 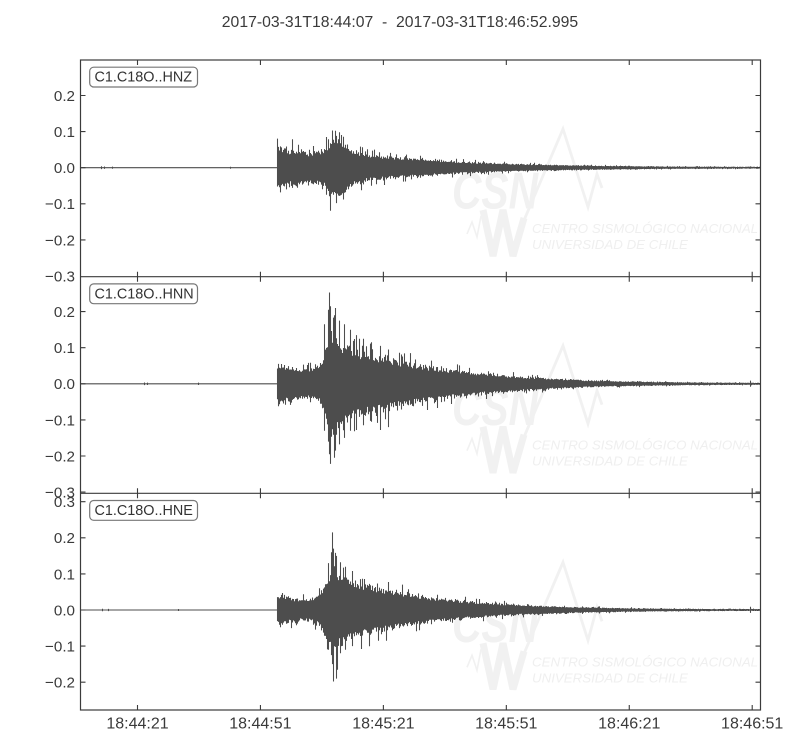 I want to click on svg-text: 18:44:21, so click(x=137, y=724).